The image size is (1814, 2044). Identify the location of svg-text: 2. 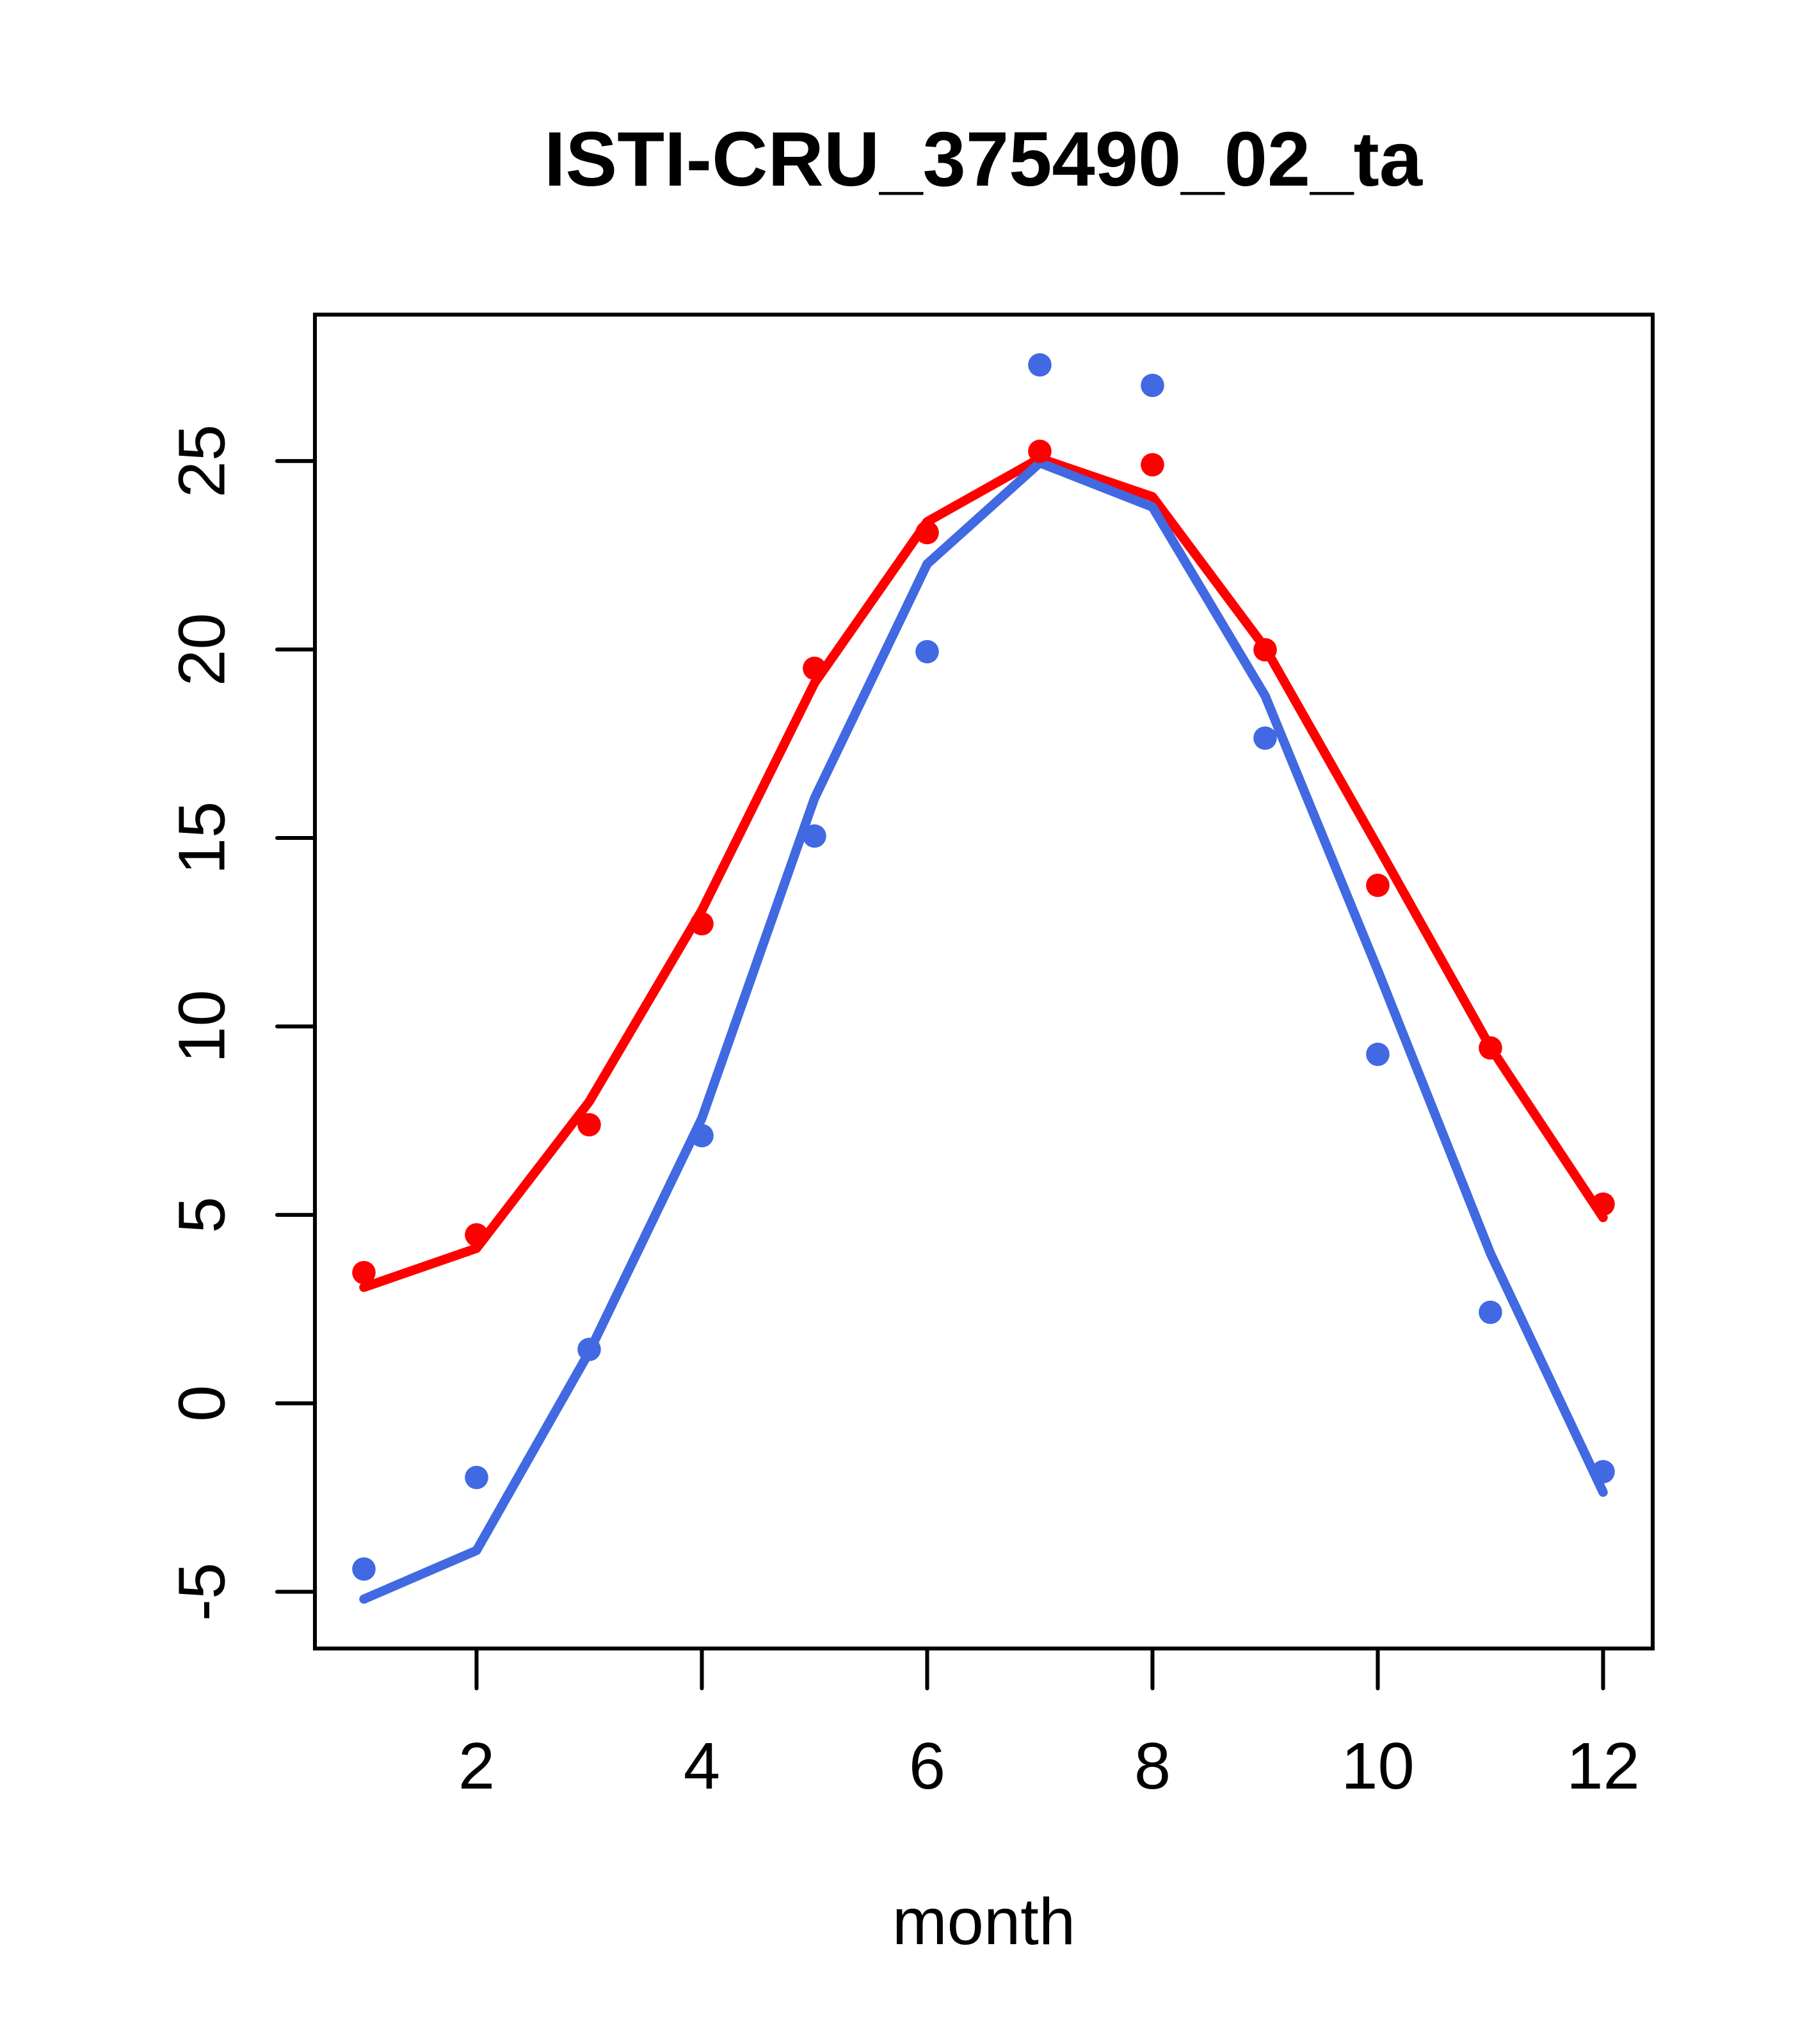
(476, 1766).